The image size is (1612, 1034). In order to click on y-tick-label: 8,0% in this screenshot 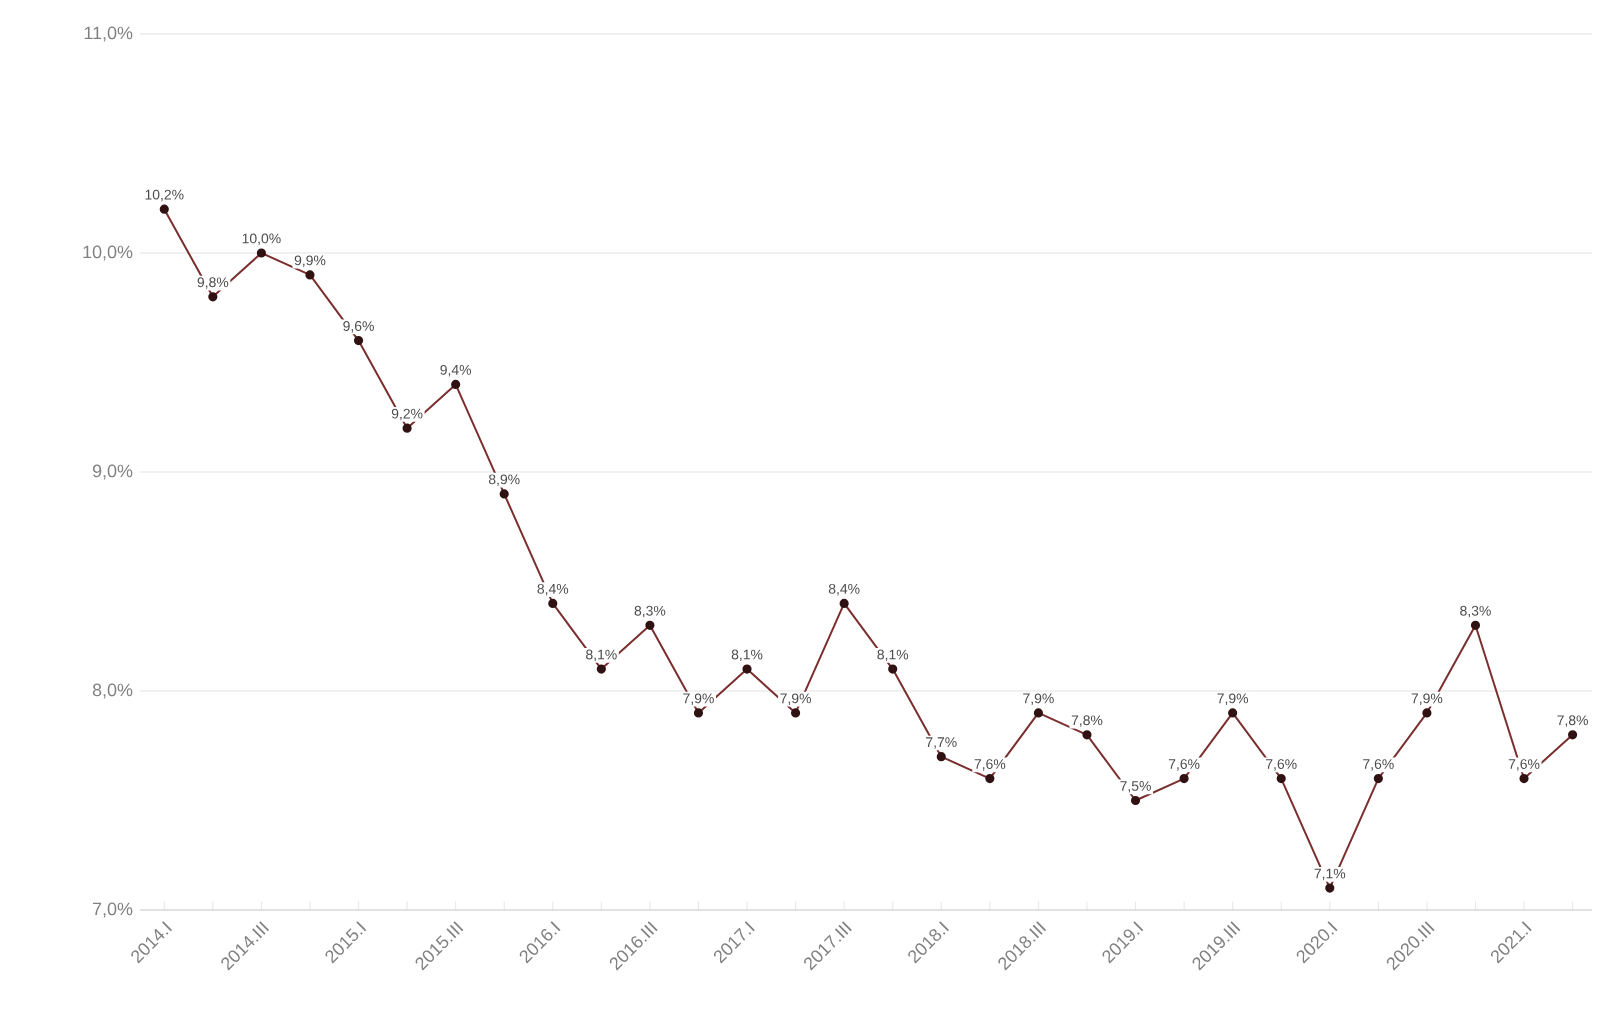, I will do `click(112, 691)`.